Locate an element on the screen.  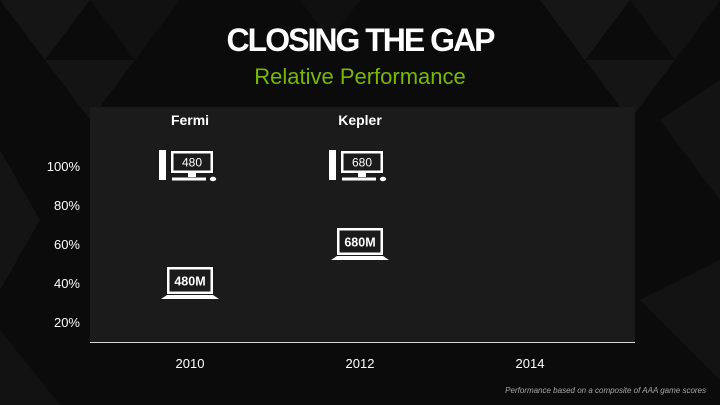
y-tick-label: 100% is located at coordinates (63, 166).